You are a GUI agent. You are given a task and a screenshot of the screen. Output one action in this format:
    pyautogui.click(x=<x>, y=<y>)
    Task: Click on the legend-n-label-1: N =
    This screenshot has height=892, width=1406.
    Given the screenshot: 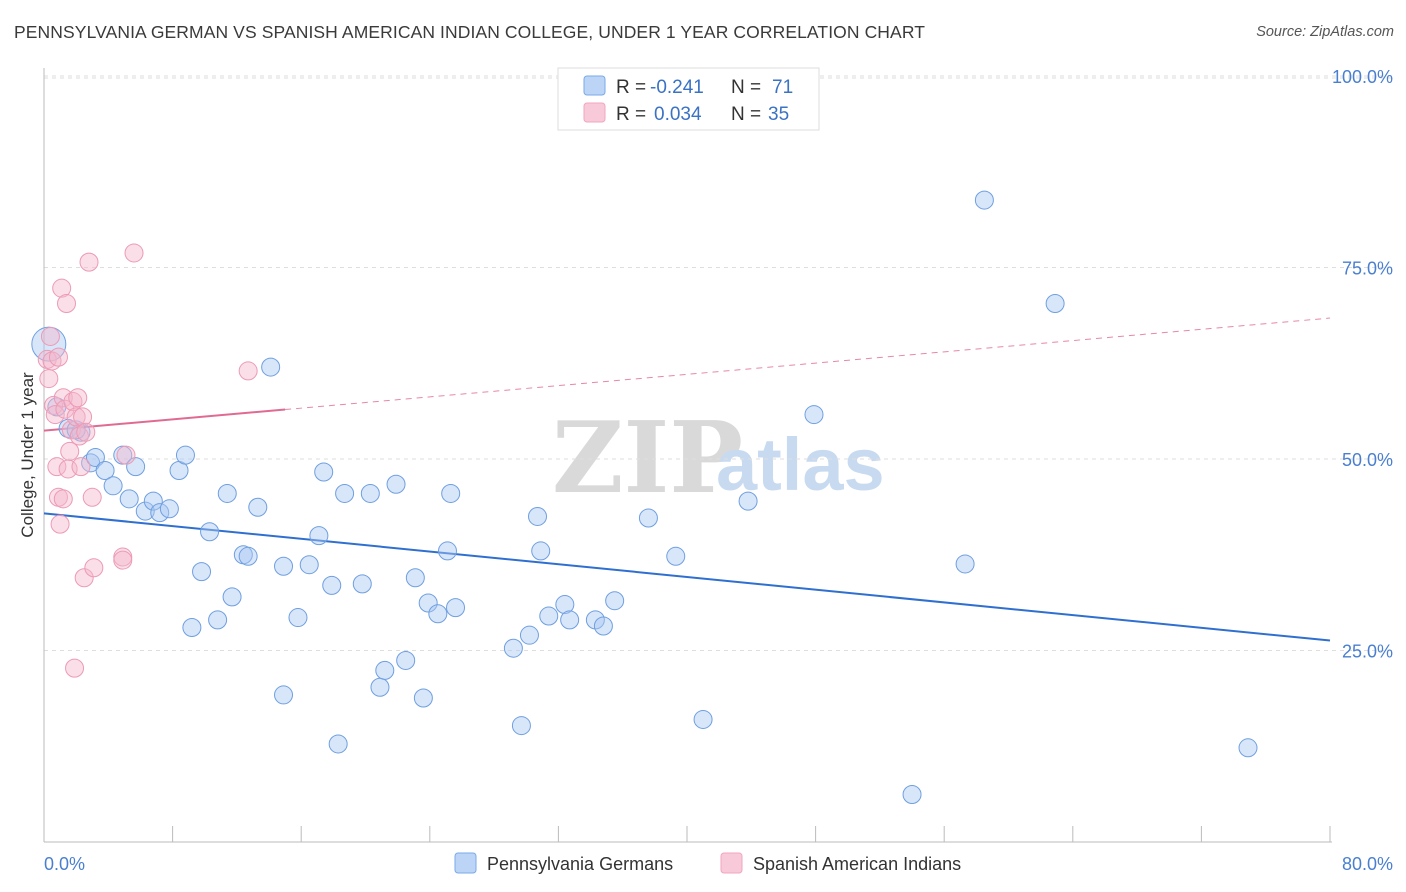 What is the action you would take?
    pyautogui.click(x=746, y=87)
    